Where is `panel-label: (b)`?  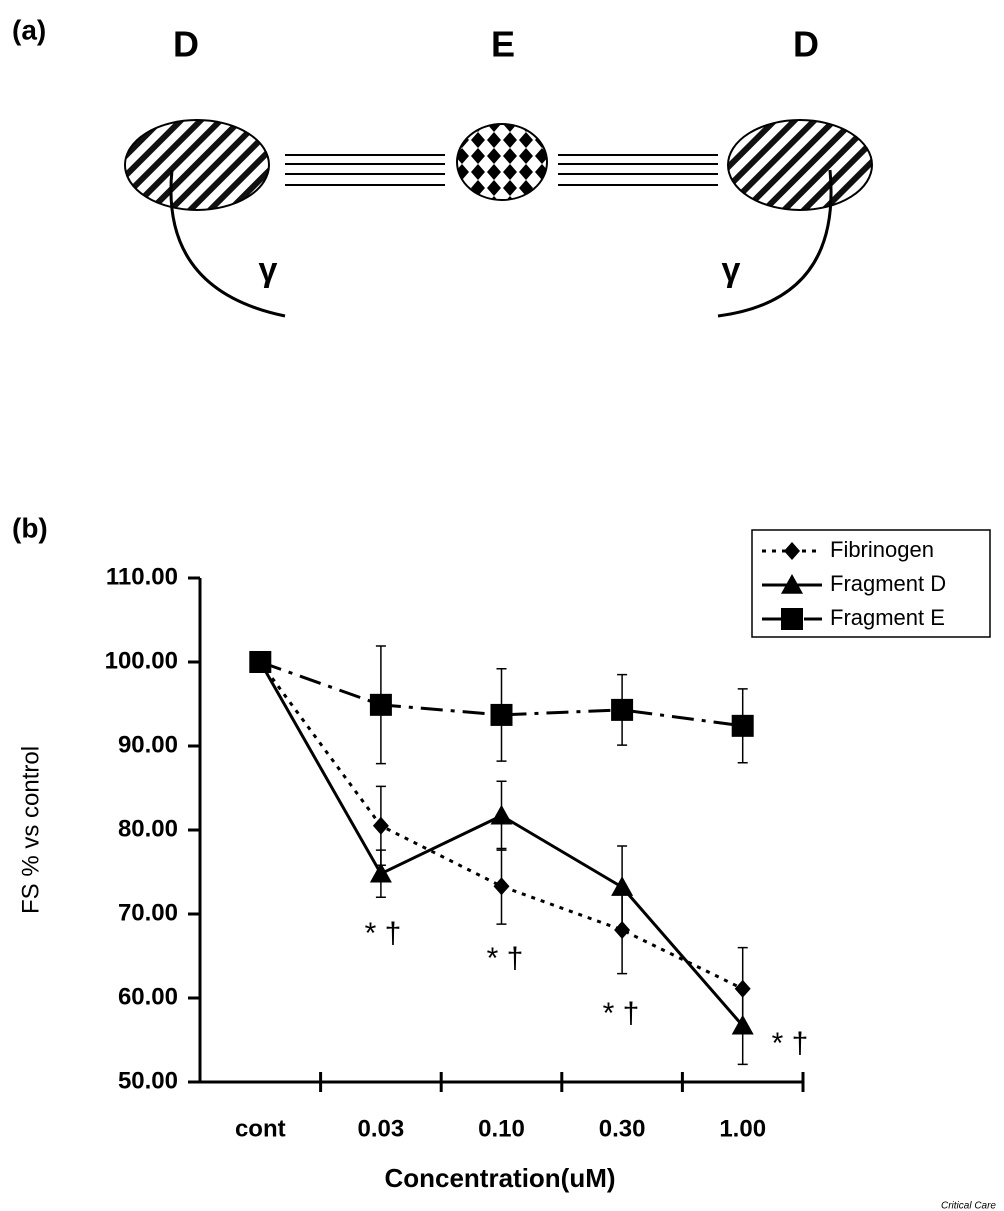 panel-label: (b) is located at coordinates (30, 527).